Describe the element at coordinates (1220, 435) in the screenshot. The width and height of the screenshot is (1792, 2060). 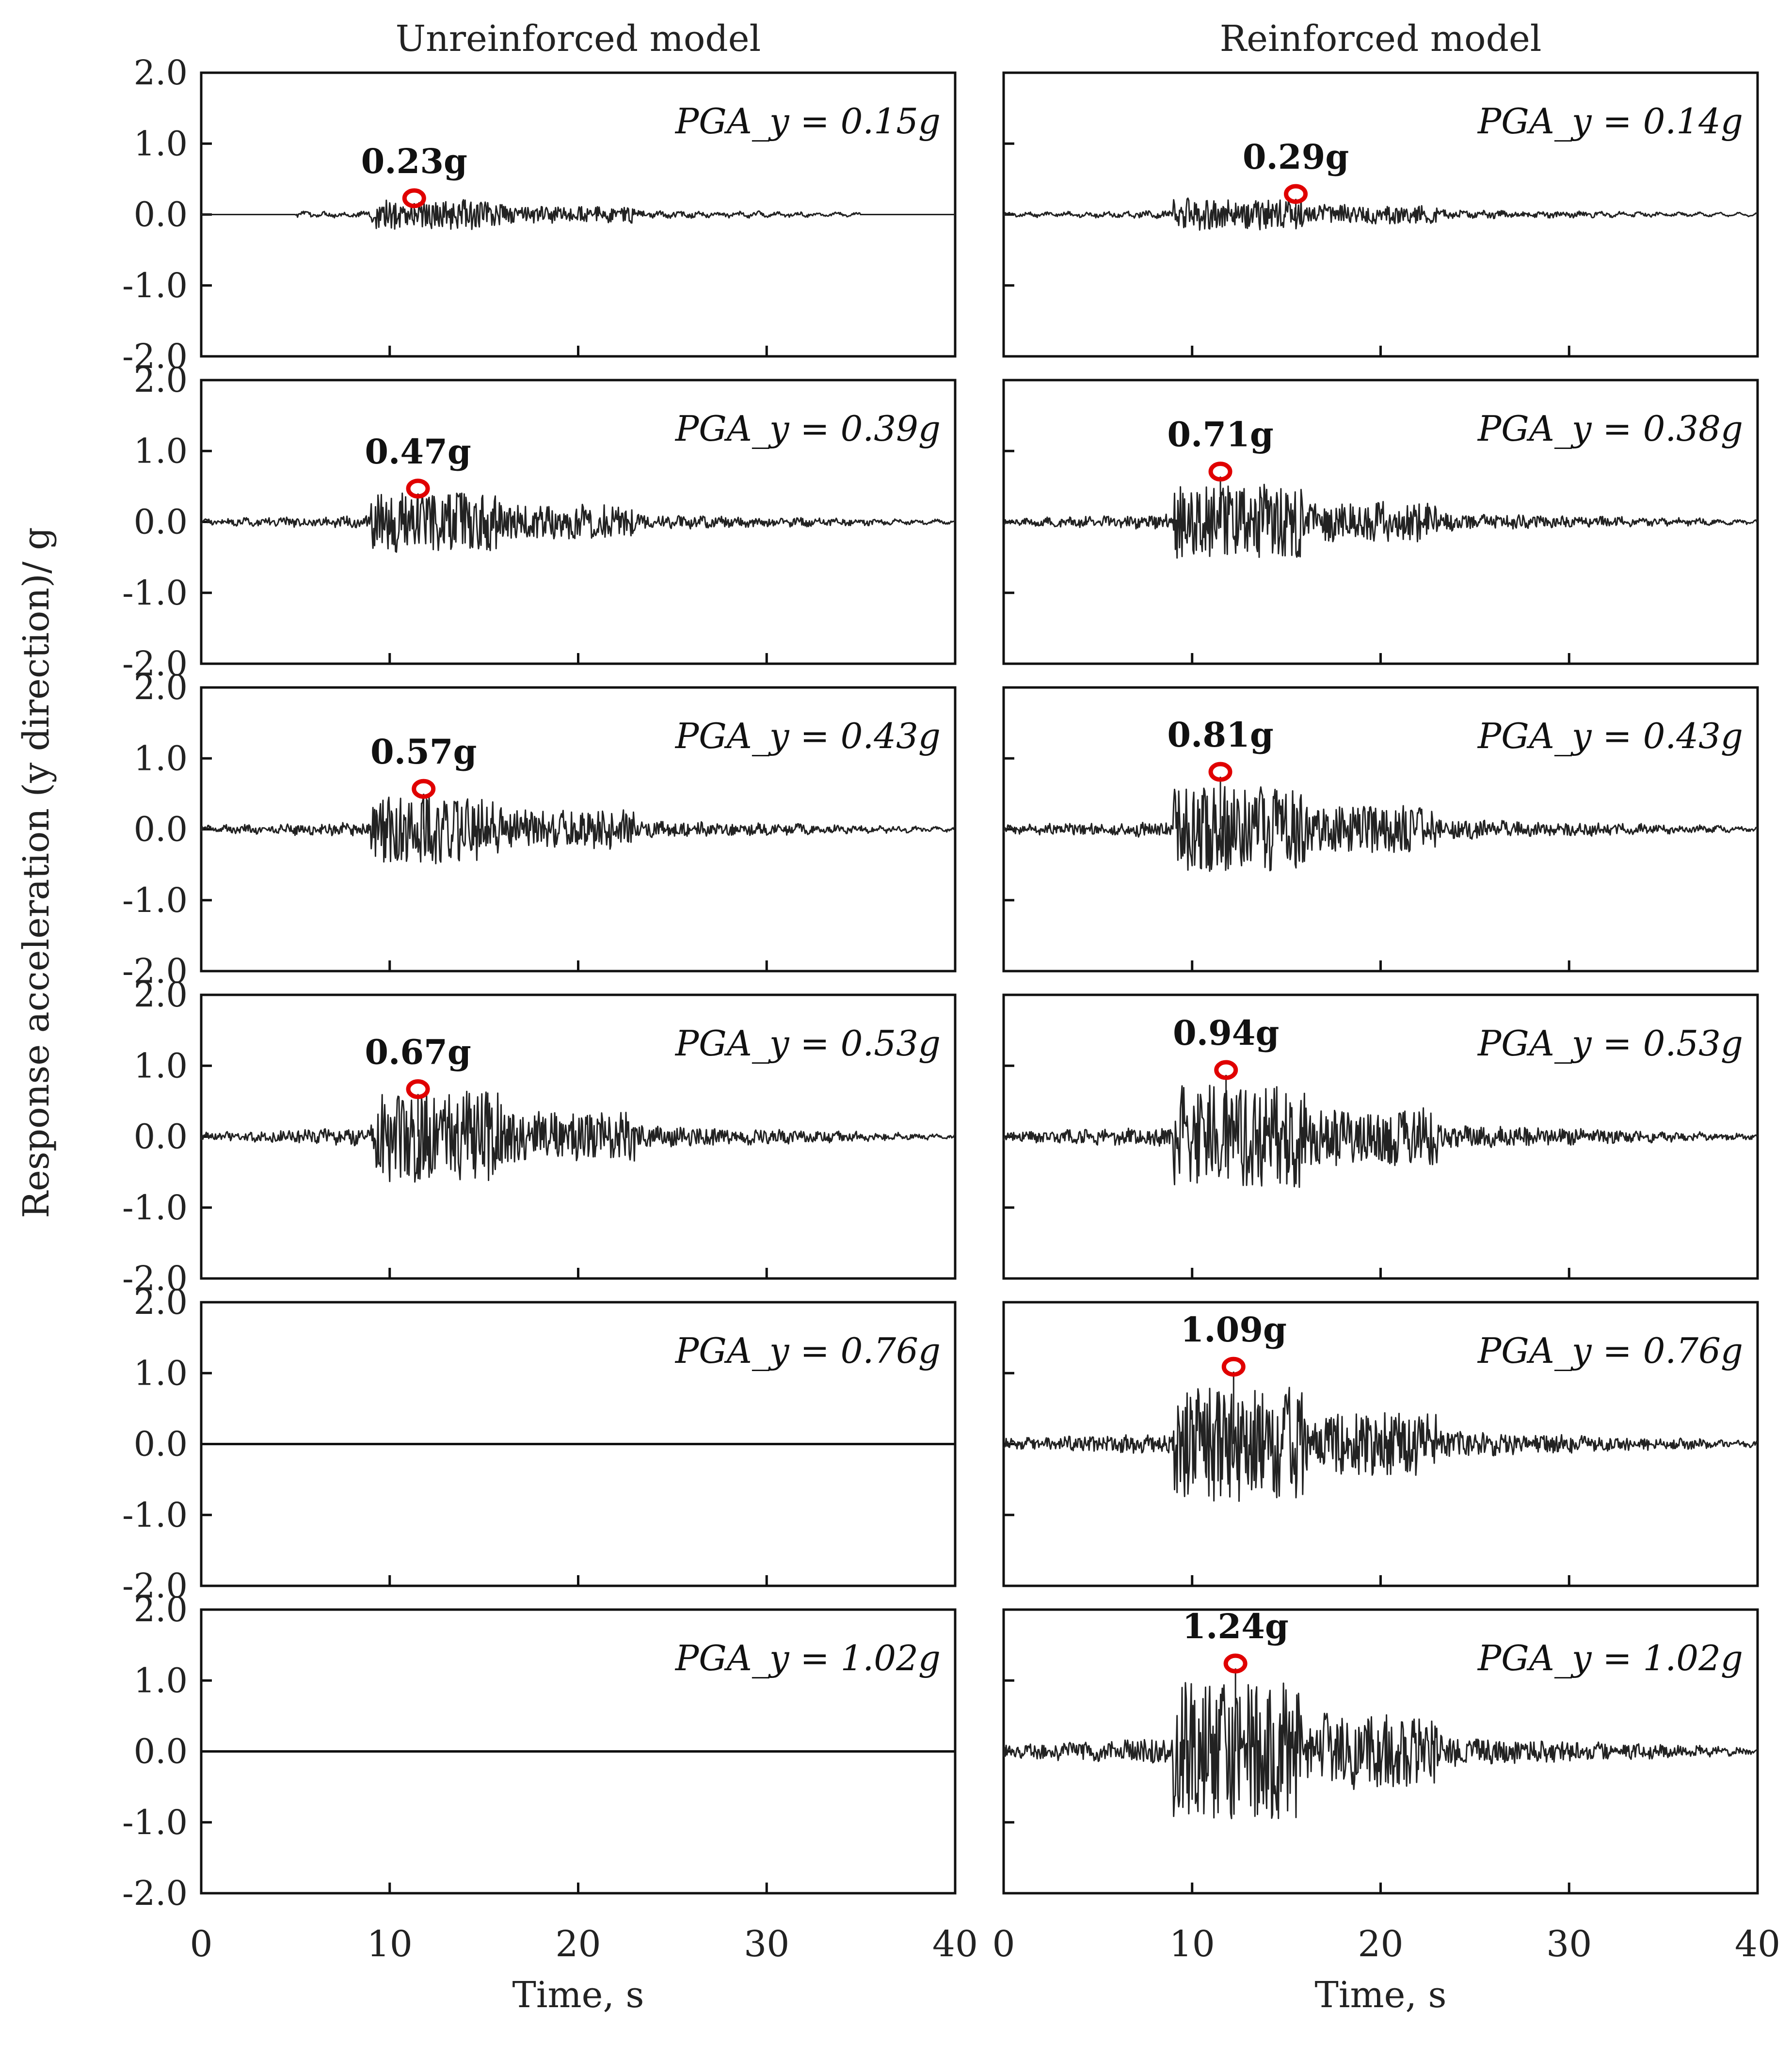
I see `peak-value-label: 0.71g` at that location.